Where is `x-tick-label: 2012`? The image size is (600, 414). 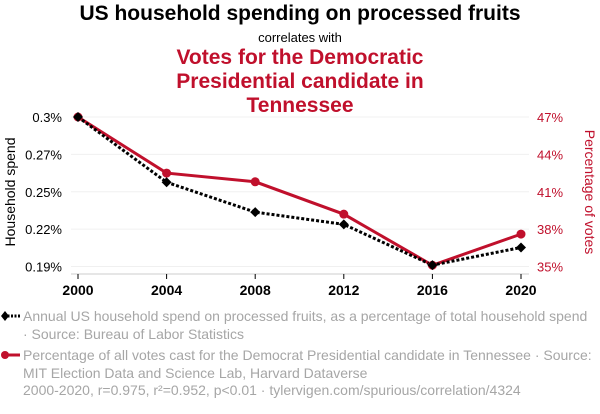 x-tick-label: 2012 is located at coordinates (343, 290).